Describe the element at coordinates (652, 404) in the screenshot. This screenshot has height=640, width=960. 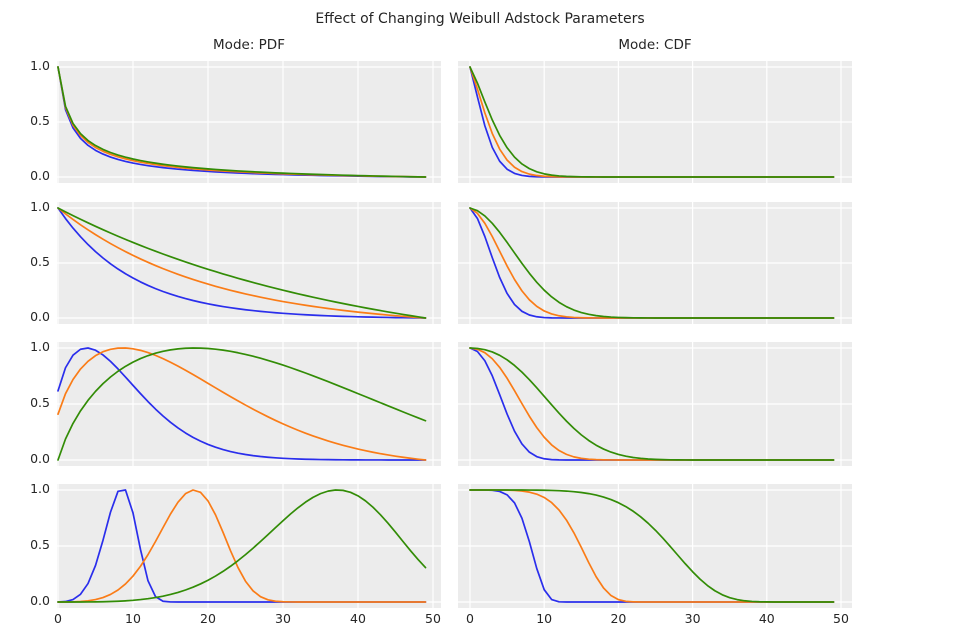
I see `curve-lam=40-cdf-shape1.5` at that location.